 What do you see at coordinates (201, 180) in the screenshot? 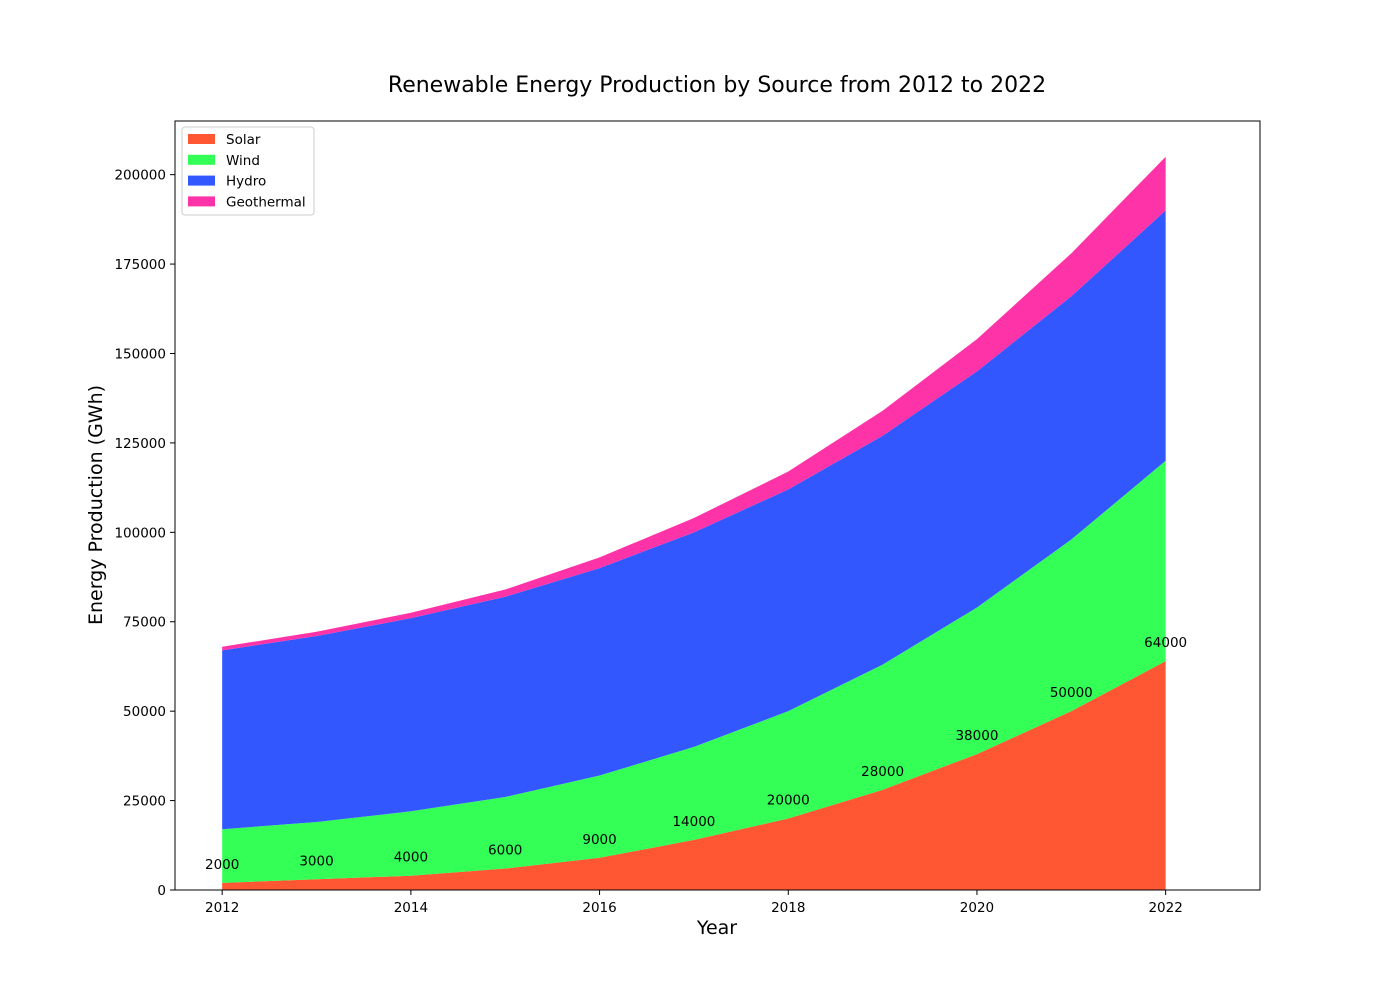
I see `legend-swatch-hydro` at bounding box center [201, 180].